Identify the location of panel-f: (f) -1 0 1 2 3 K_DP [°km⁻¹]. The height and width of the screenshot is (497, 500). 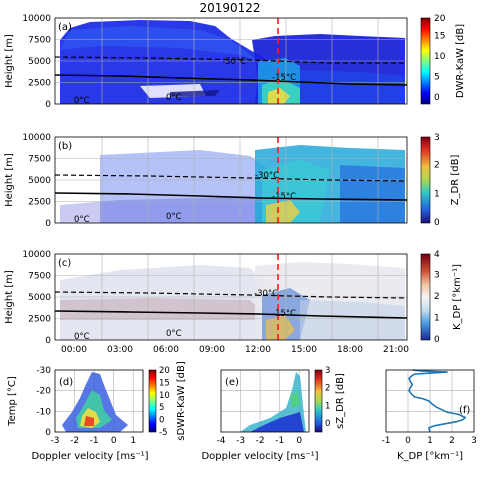
(429, 415).